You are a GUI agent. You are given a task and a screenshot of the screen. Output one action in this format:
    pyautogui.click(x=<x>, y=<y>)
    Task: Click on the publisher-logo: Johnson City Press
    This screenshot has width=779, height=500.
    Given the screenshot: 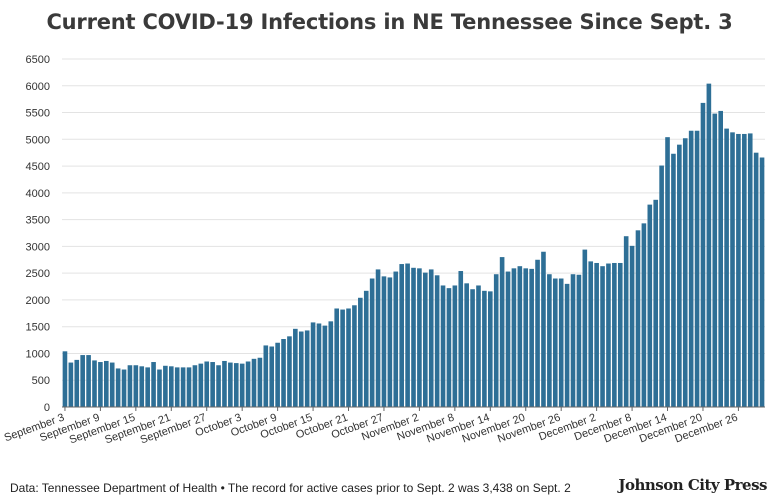 What is the action you would take?
    pyautogui.click(x=692, y=485)
    